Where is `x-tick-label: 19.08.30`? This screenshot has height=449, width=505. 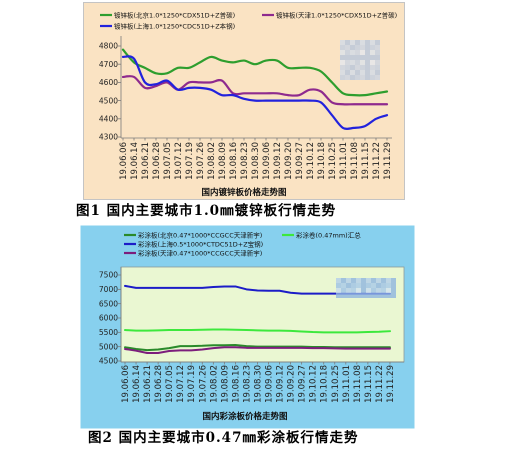
x-tick-label: 19.08.30 is located at coordinates (258, 384).